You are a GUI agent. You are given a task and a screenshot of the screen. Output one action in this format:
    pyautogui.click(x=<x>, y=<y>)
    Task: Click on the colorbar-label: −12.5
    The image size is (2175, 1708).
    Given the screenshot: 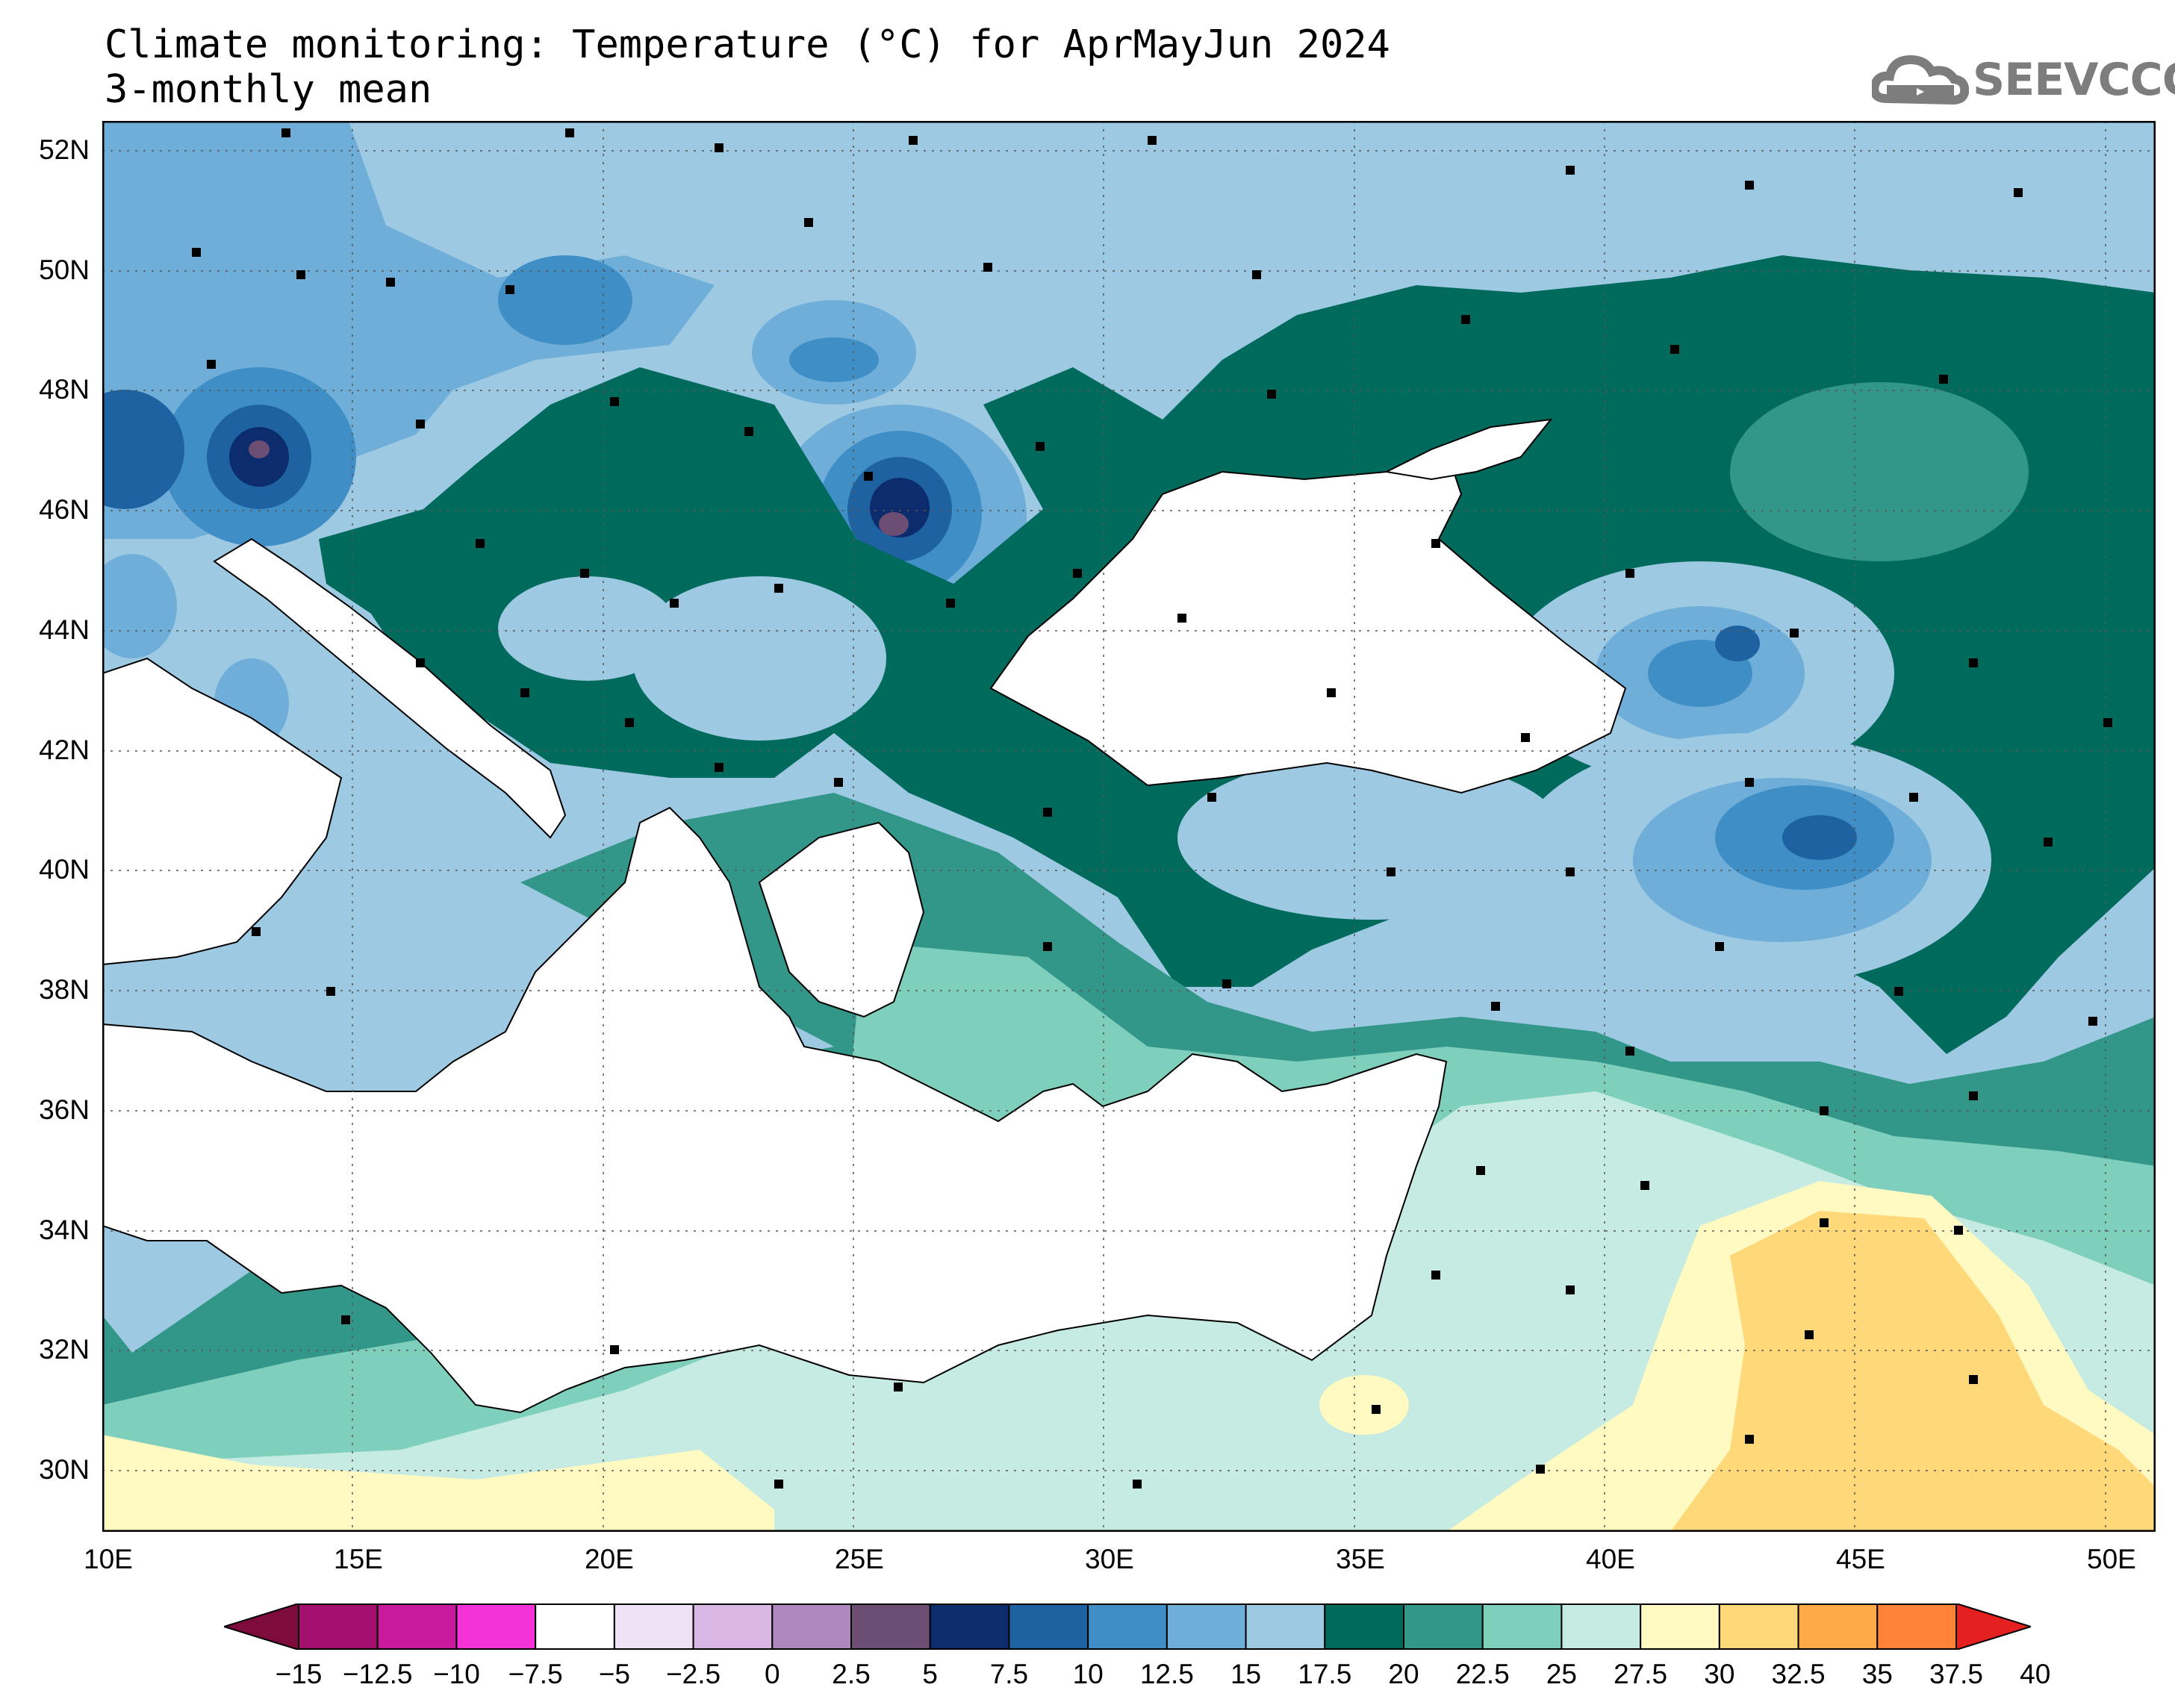 What is the action you would take?
    pyautogui.click(x=377, y=1674)
    